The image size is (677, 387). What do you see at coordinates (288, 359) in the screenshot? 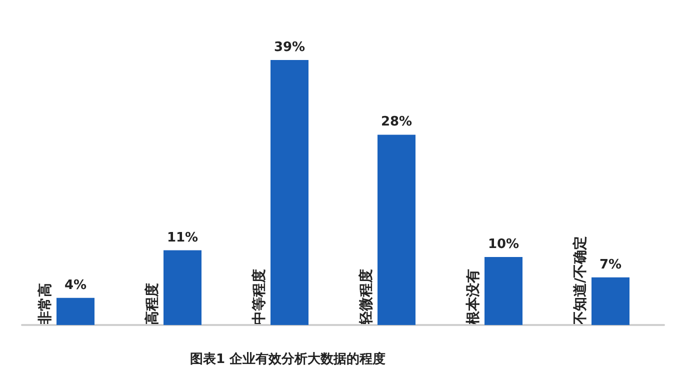
I see `text: 图表1 企业有效分析大数据的程度` at bounding box center [288, 359].